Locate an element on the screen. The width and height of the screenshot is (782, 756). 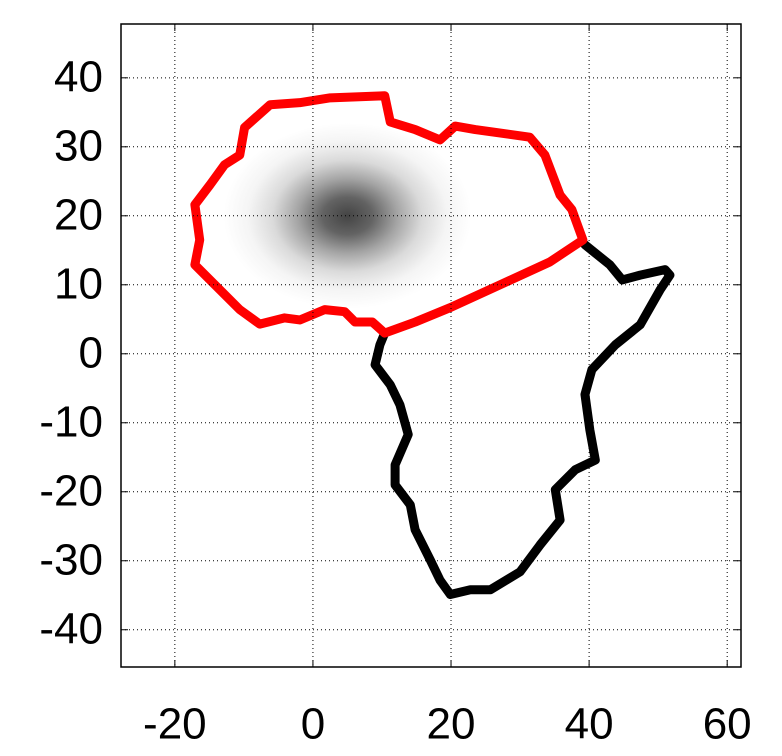
x-tick-label: 40 is located at coordinates (589, 724).